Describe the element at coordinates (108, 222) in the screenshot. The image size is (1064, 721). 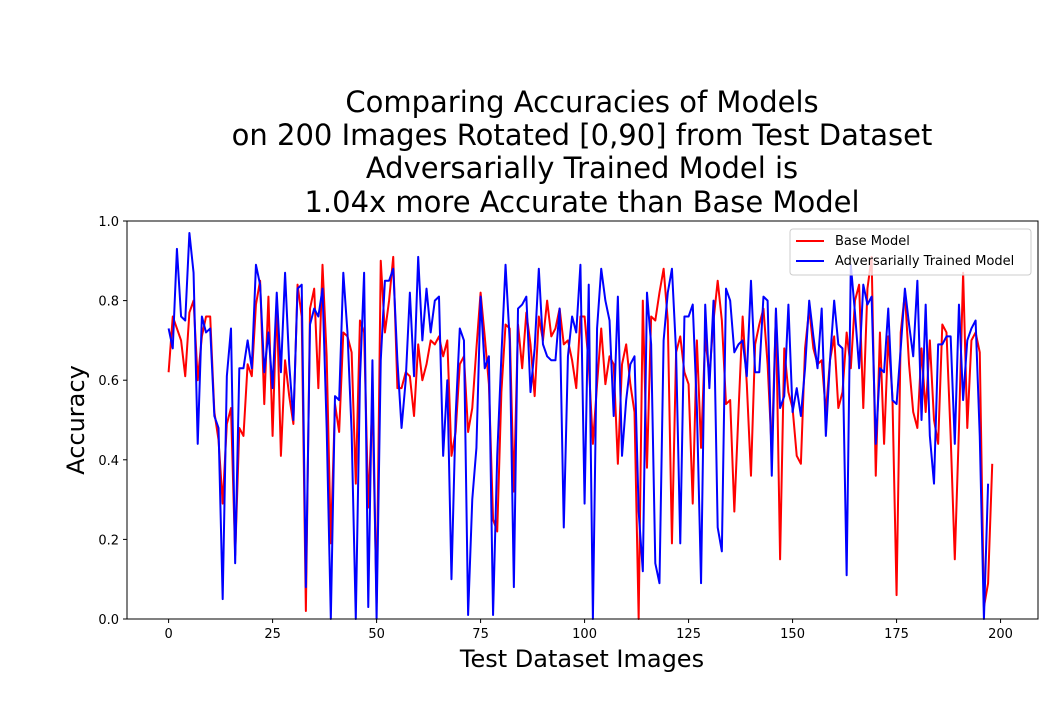
I see `y-tick-label: 1.0` at that location.